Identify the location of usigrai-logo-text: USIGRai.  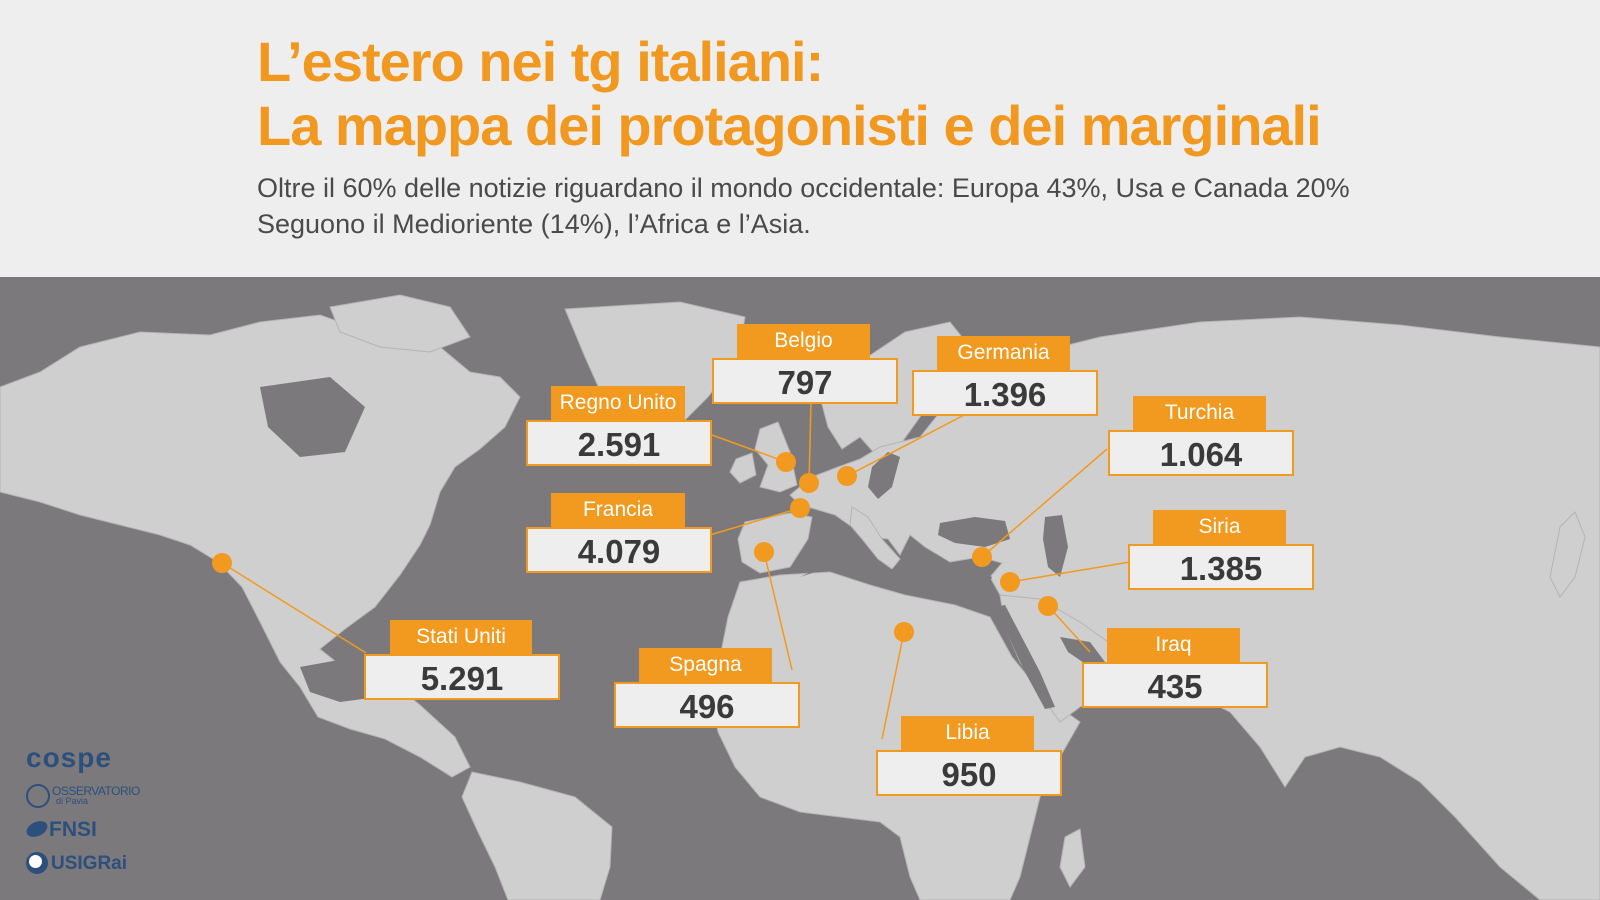
(89, 863).